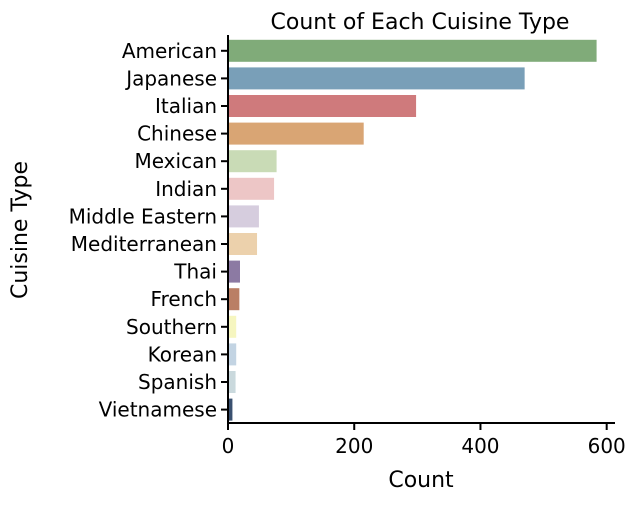 The height and width of the screenshot is (506, 637). What do you see at coordinates (232, 326) in the screenshot?
I see `bar-southern` at bounding box center [232, 326].